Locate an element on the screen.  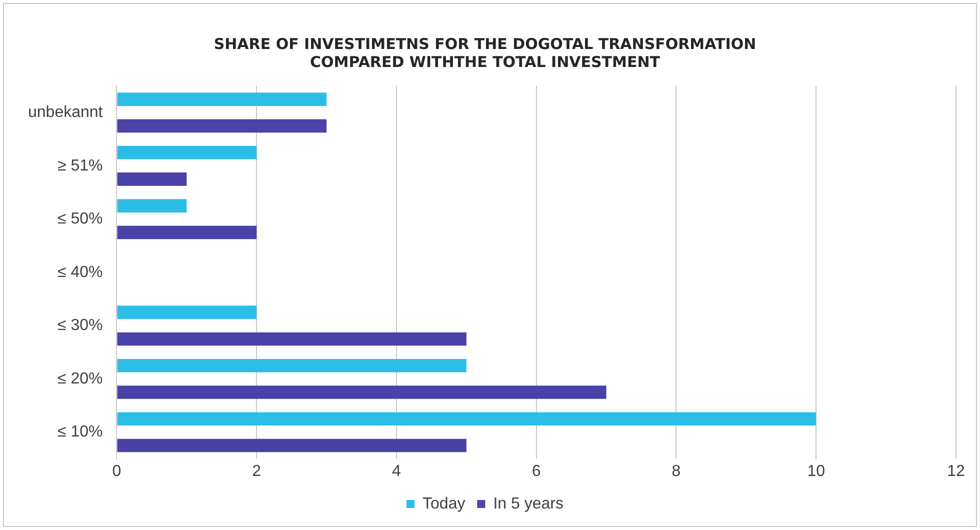
x-tick-label: 2 is located at coordinates (257, 471).